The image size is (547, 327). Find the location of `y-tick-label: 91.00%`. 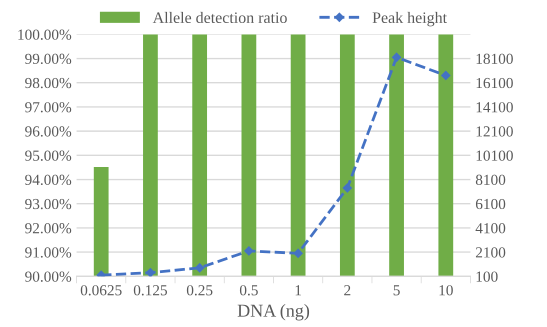

y-tick-label: 91.00% is located at coordinates (48, 252).